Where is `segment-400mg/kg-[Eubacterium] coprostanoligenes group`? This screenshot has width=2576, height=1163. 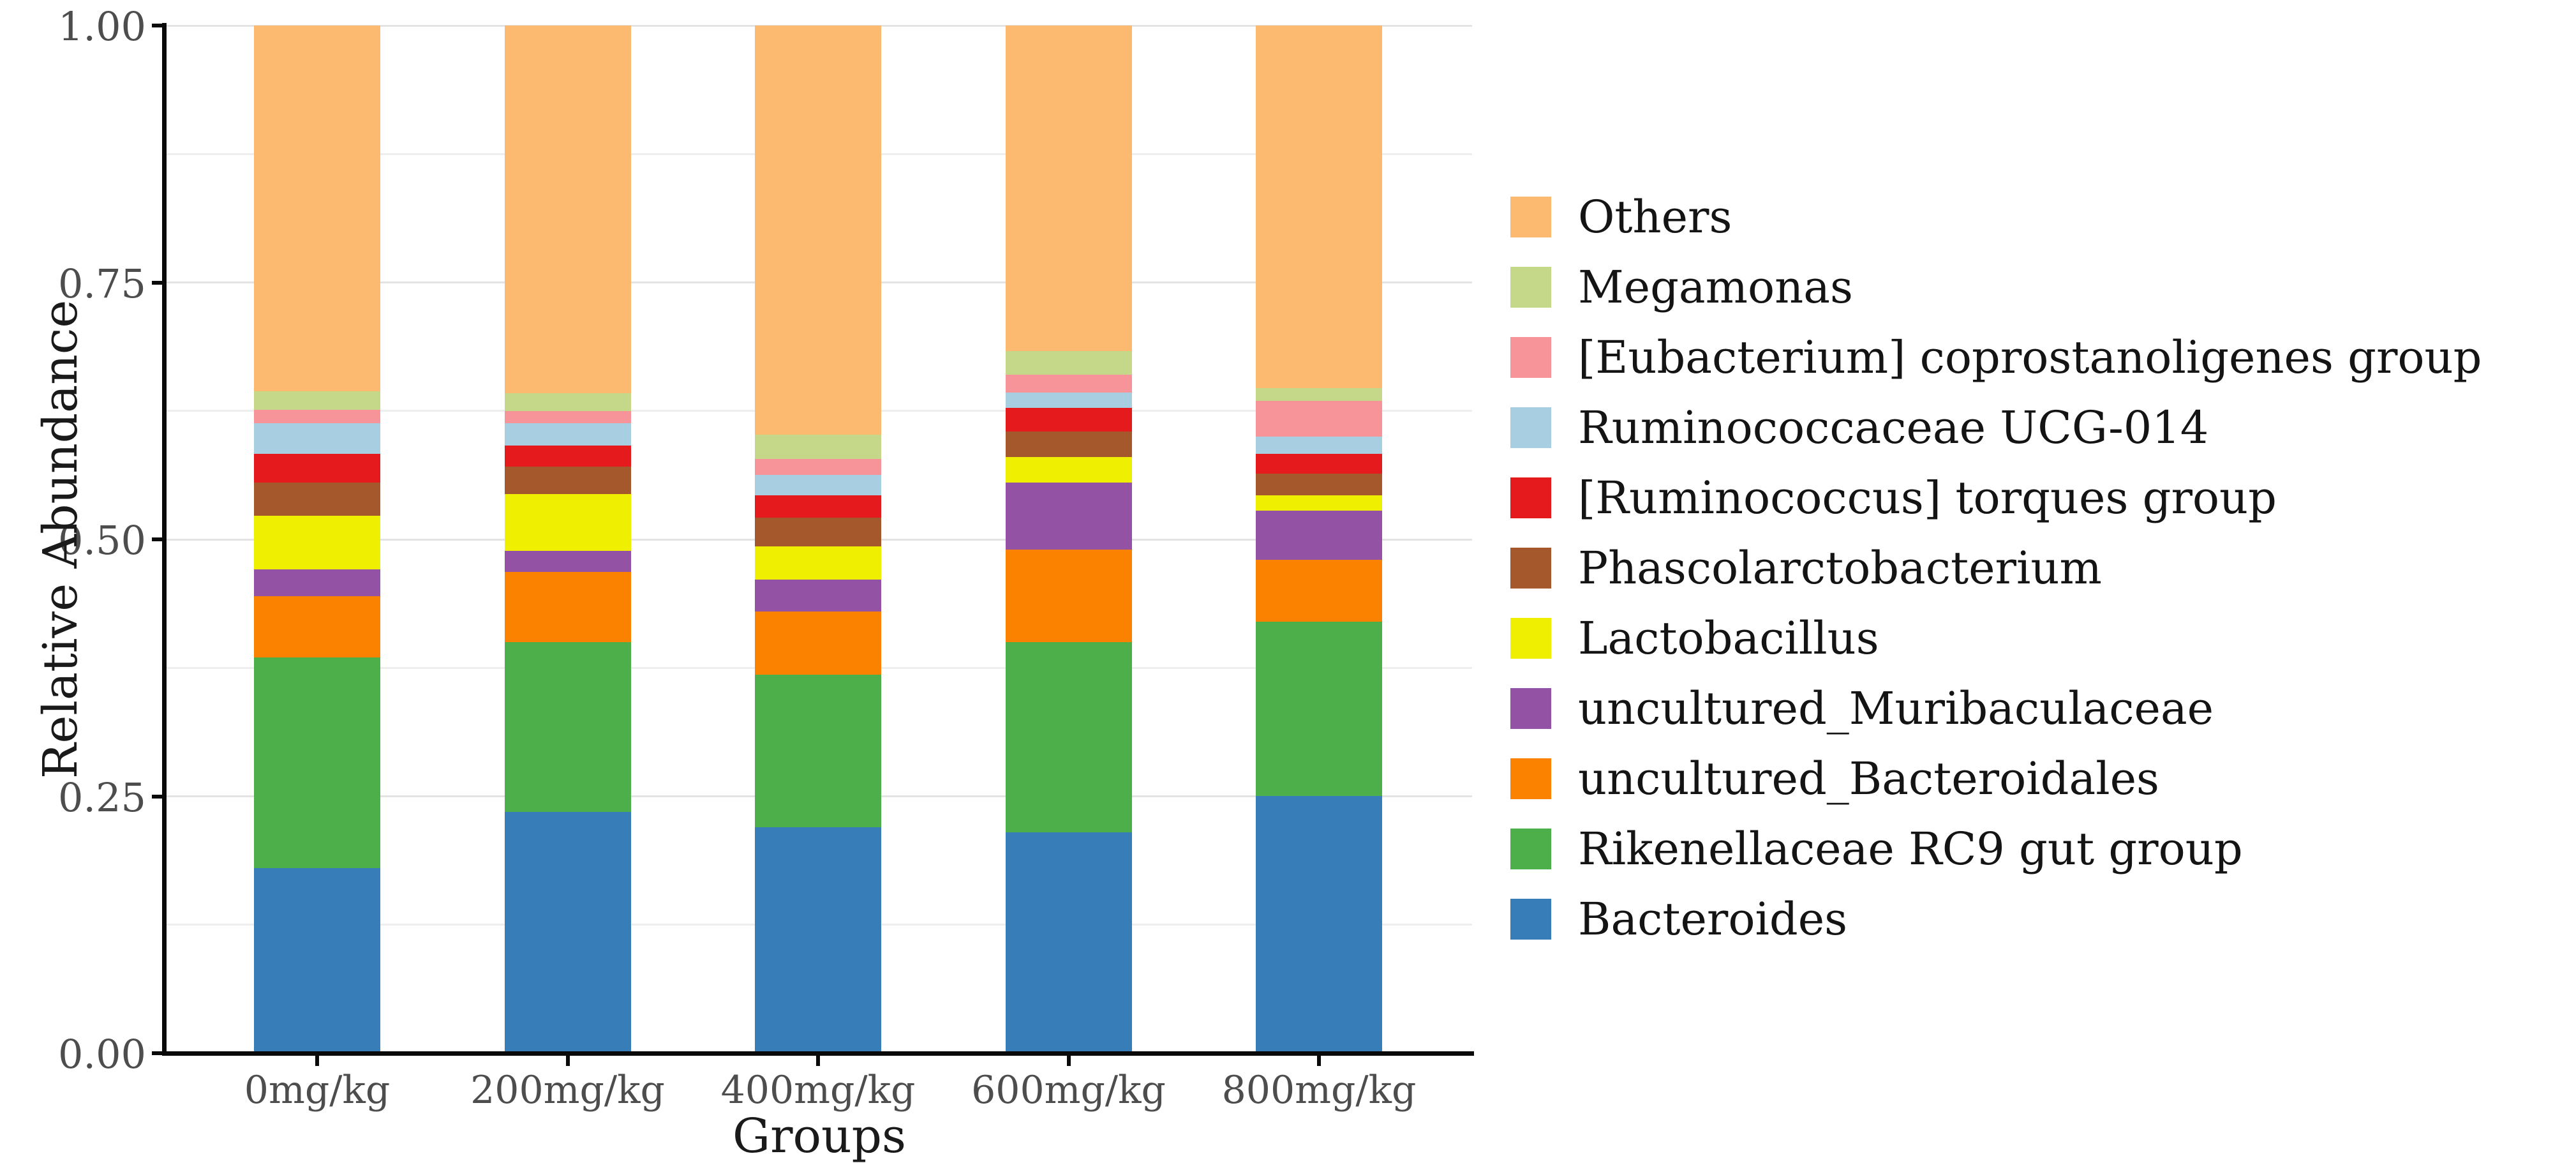 segment-400mg/kg-[Eubacterium] coprostanoligenes group is located at coordinates (818, 467).